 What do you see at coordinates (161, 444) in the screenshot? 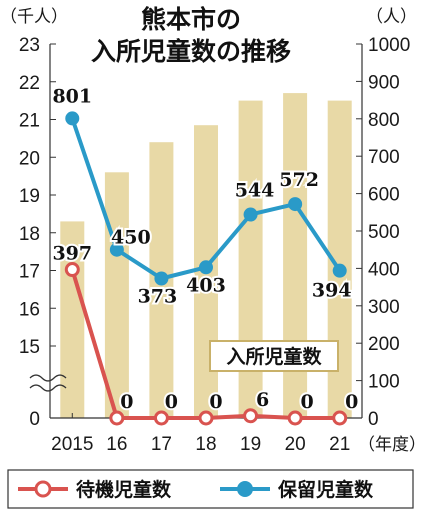
I see `x-tick-label: 17` at bounding box center [161, 444].